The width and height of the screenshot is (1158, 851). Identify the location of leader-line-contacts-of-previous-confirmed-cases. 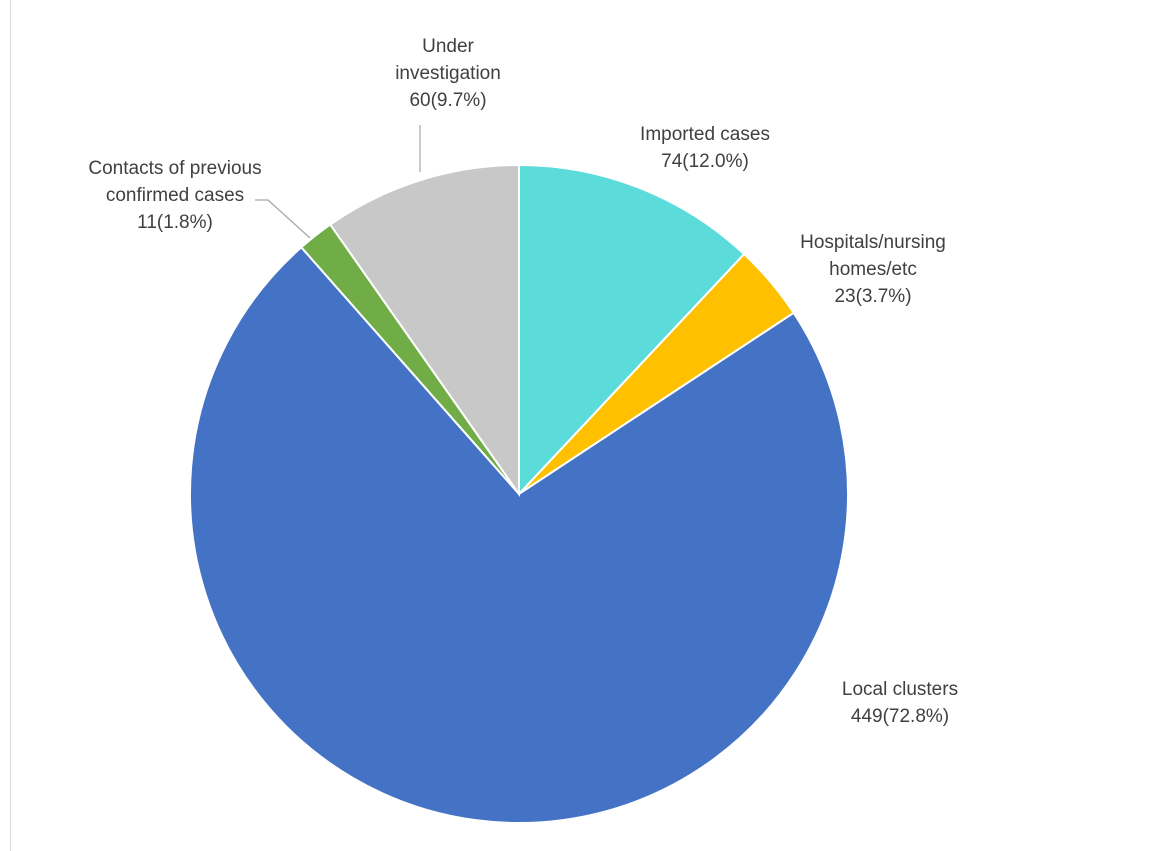
(283, 219).